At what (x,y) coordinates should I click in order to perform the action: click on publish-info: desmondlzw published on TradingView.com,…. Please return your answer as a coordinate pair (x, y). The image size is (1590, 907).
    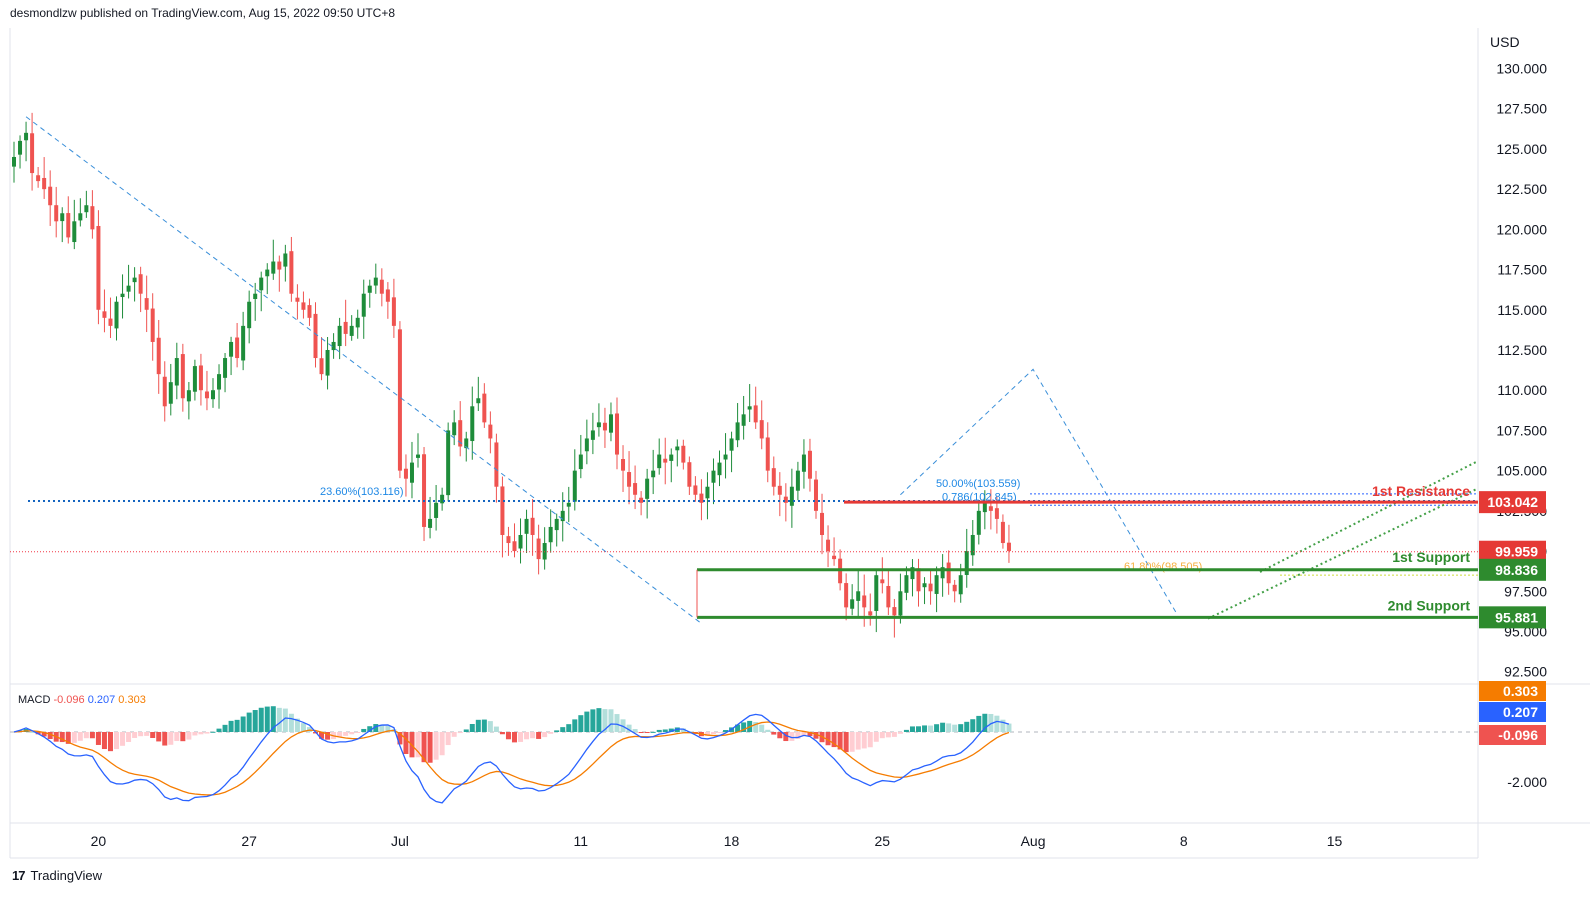
    Looking at the image, I should click on (203, 13).